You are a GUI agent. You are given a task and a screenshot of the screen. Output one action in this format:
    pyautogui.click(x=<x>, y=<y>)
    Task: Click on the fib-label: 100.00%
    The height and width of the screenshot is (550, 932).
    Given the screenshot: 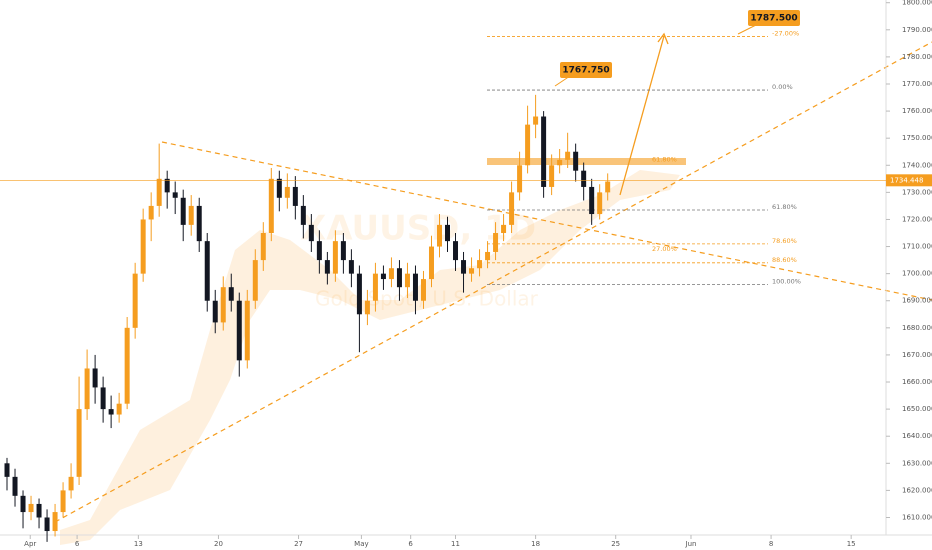 What is the action you would take?
    pyautogui.click(x=786, y=281)
    